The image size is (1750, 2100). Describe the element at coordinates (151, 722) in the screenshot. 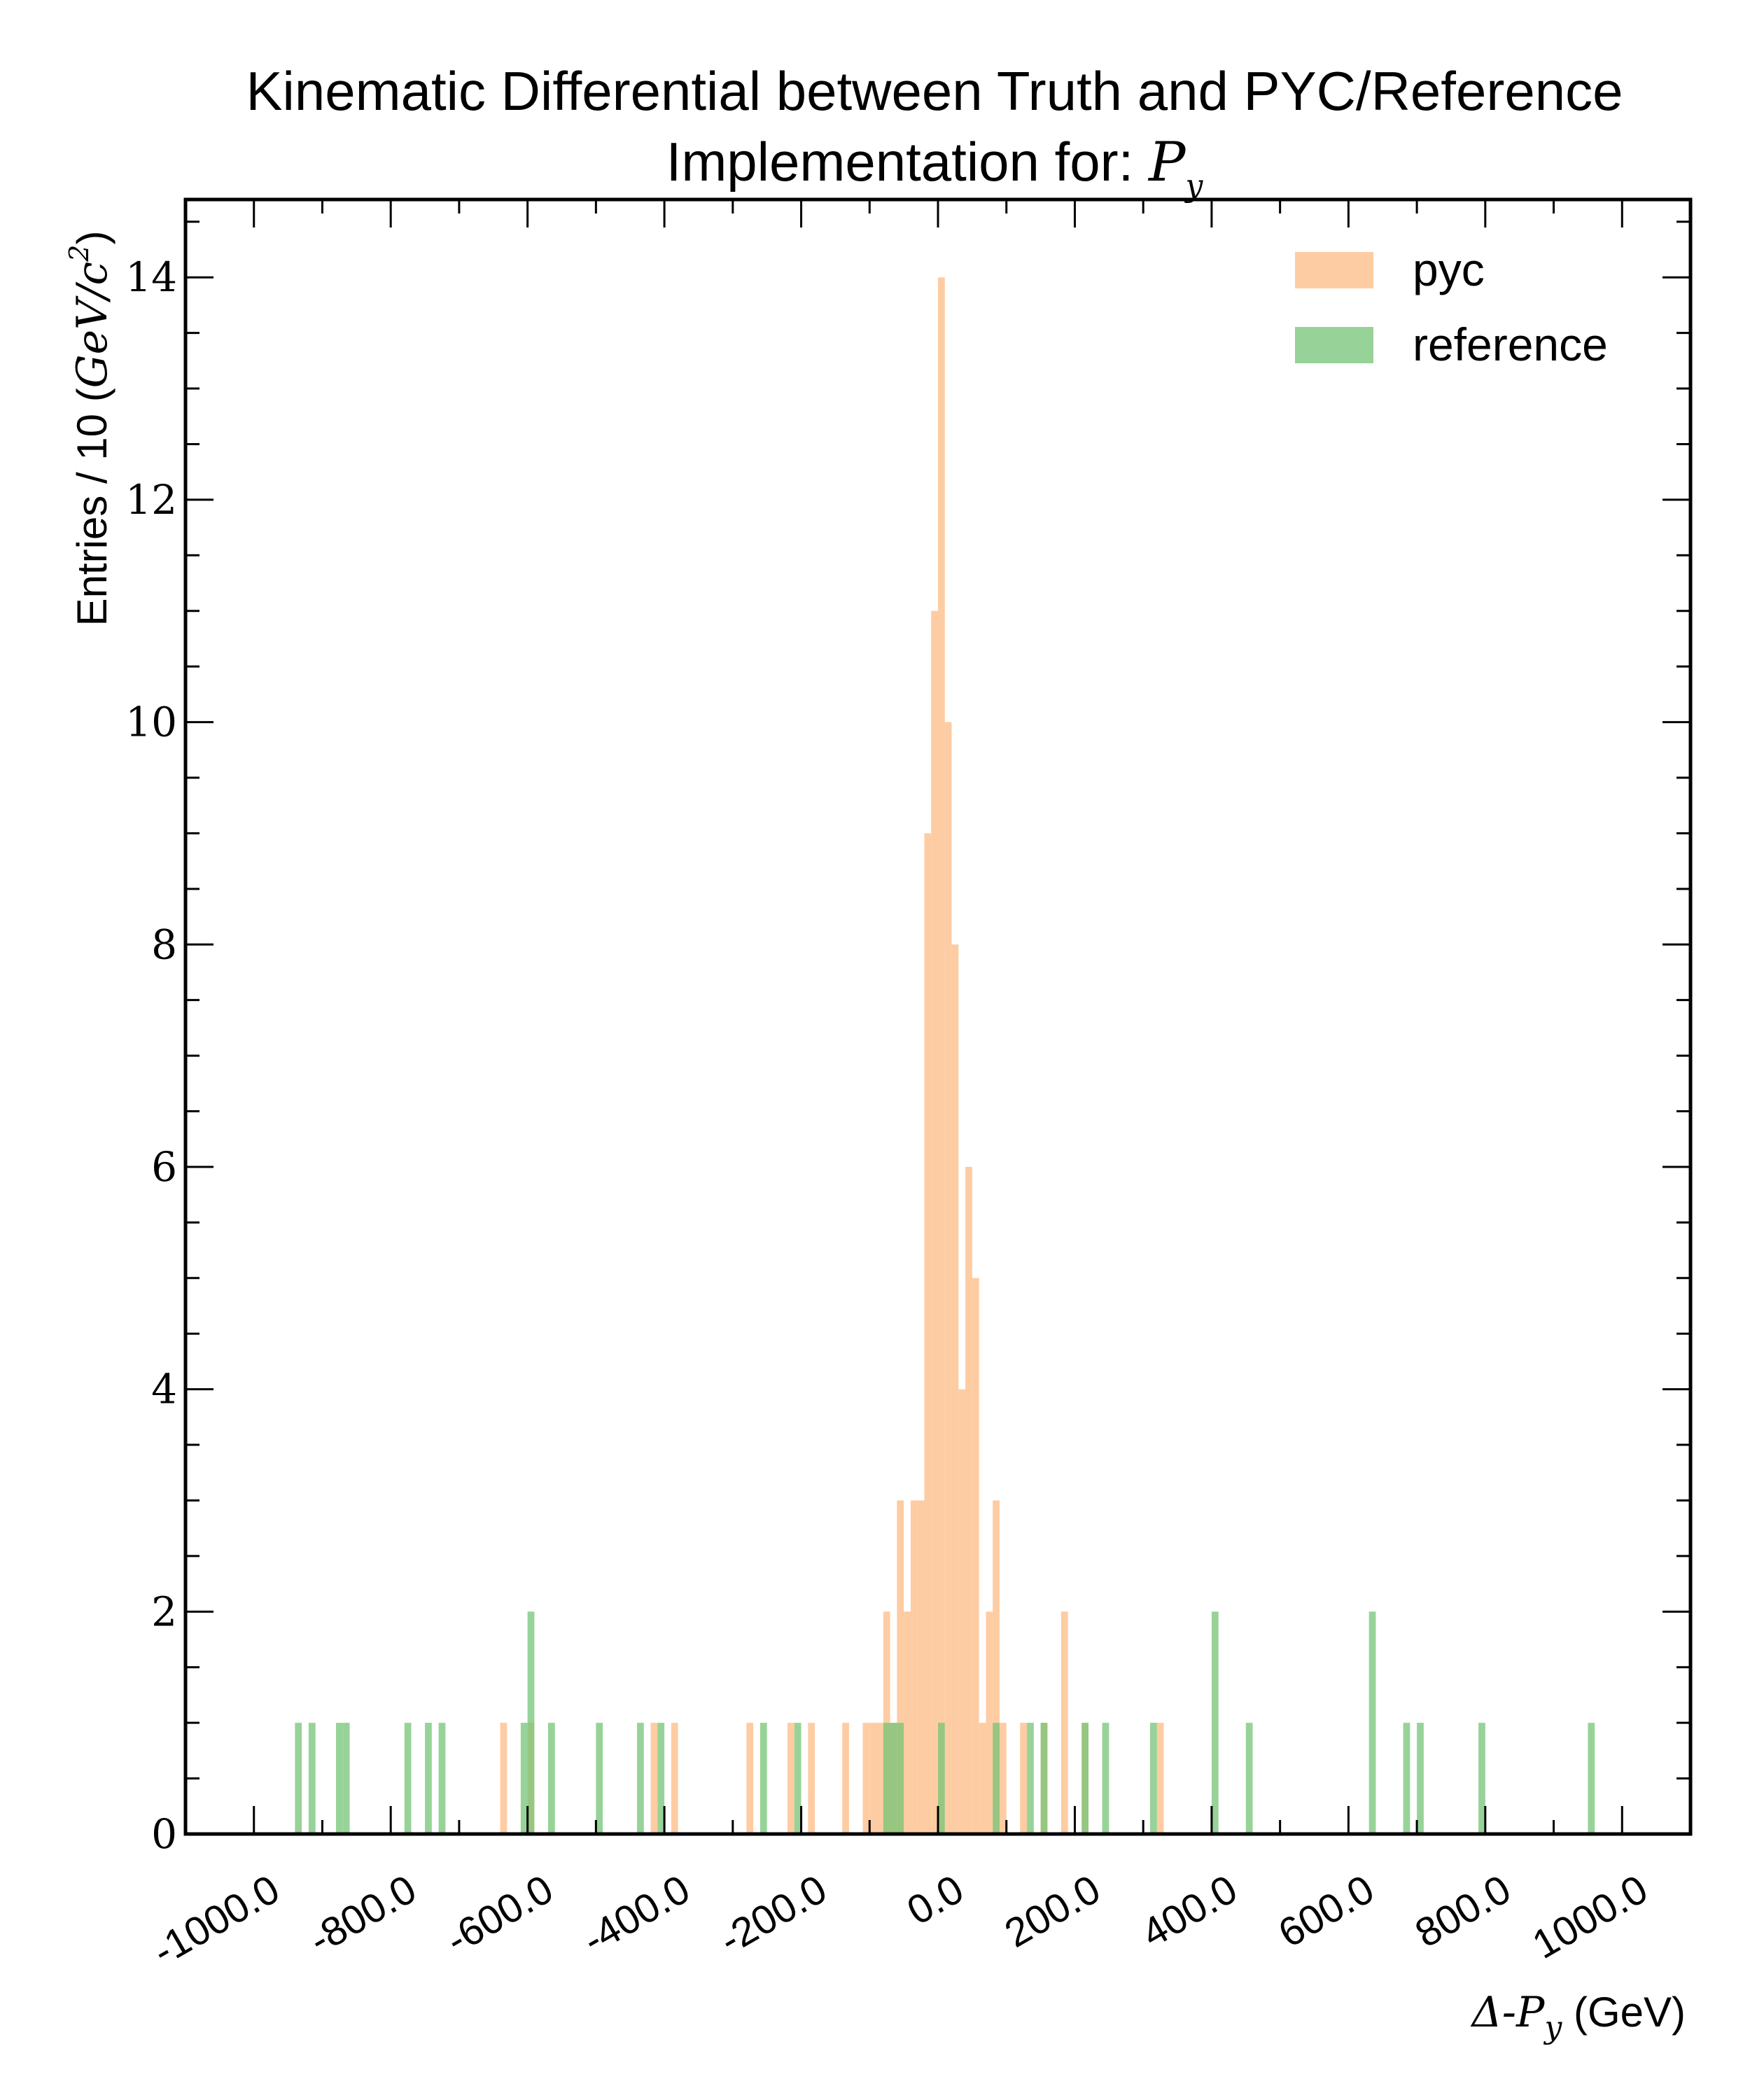

I see `y-tick-label: 10` at that location.